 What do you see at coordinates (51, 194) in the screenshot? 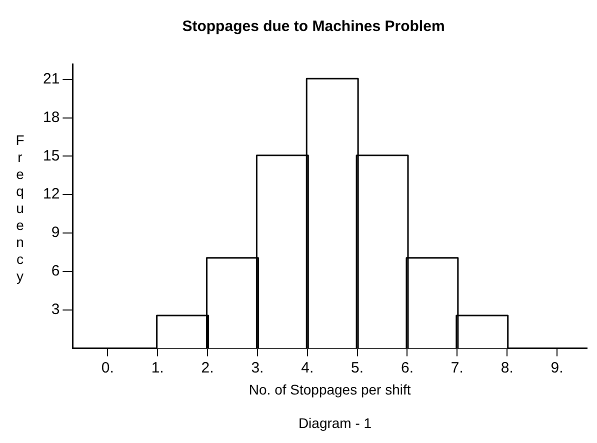
I see `y-tick-label: 12` at bounding box center [51, 194].